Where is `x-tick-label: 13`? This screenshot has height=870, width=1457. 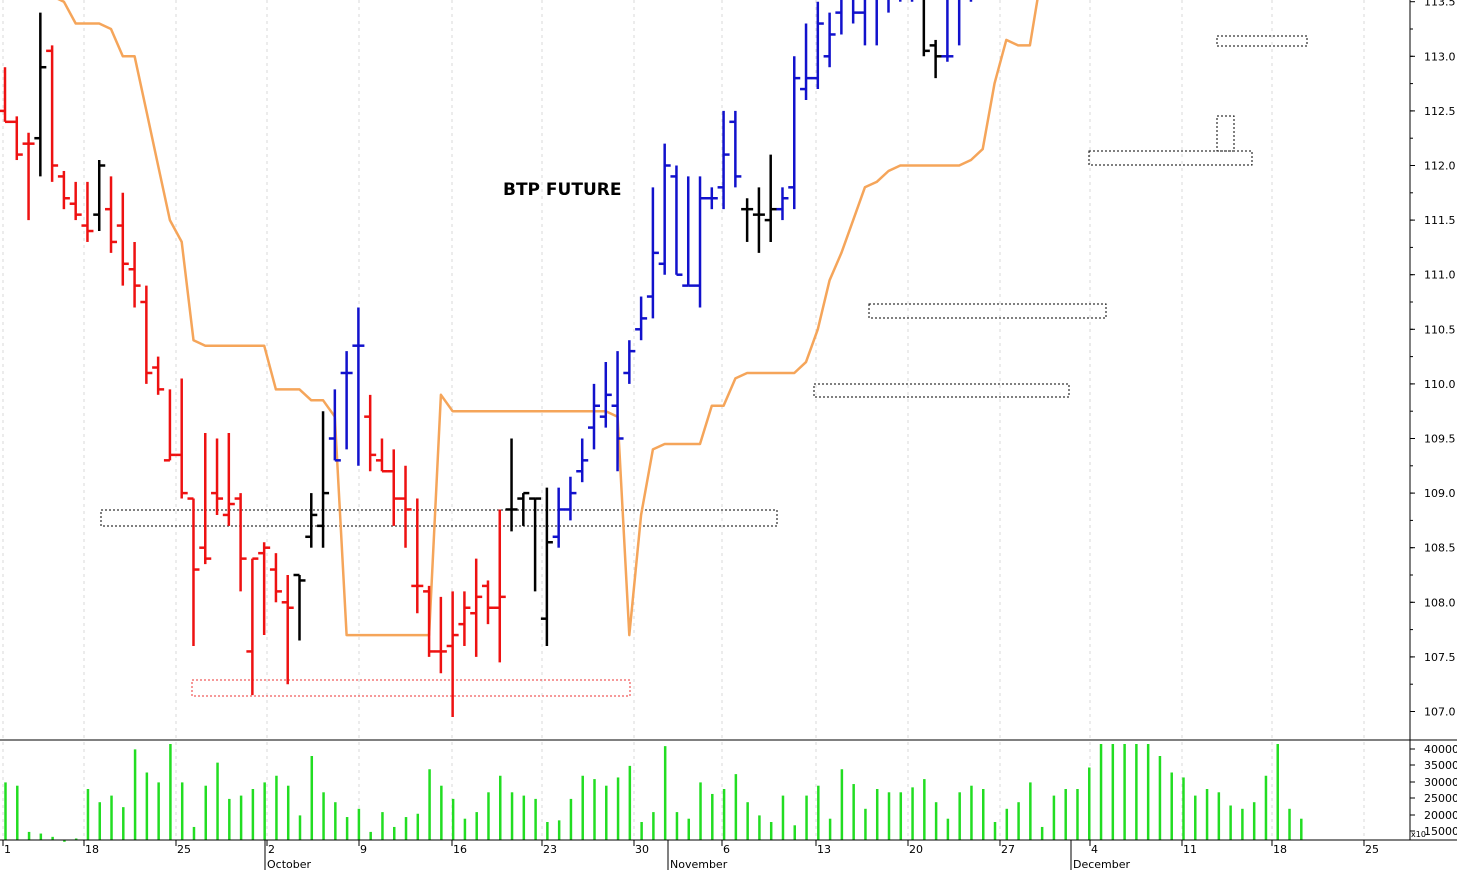 x-tick-label: 13 is located at coordinates (824, 849).